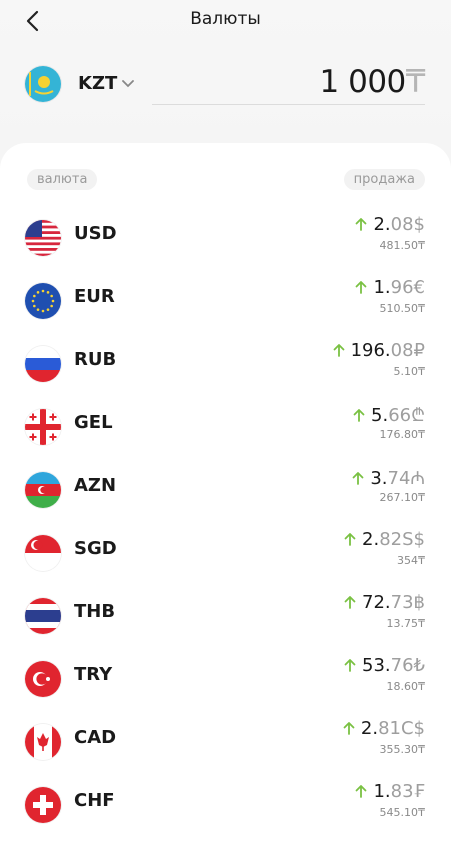  I want to click on currency-row: CHF 1.83₣ 545.10₸, so click(225, 805).